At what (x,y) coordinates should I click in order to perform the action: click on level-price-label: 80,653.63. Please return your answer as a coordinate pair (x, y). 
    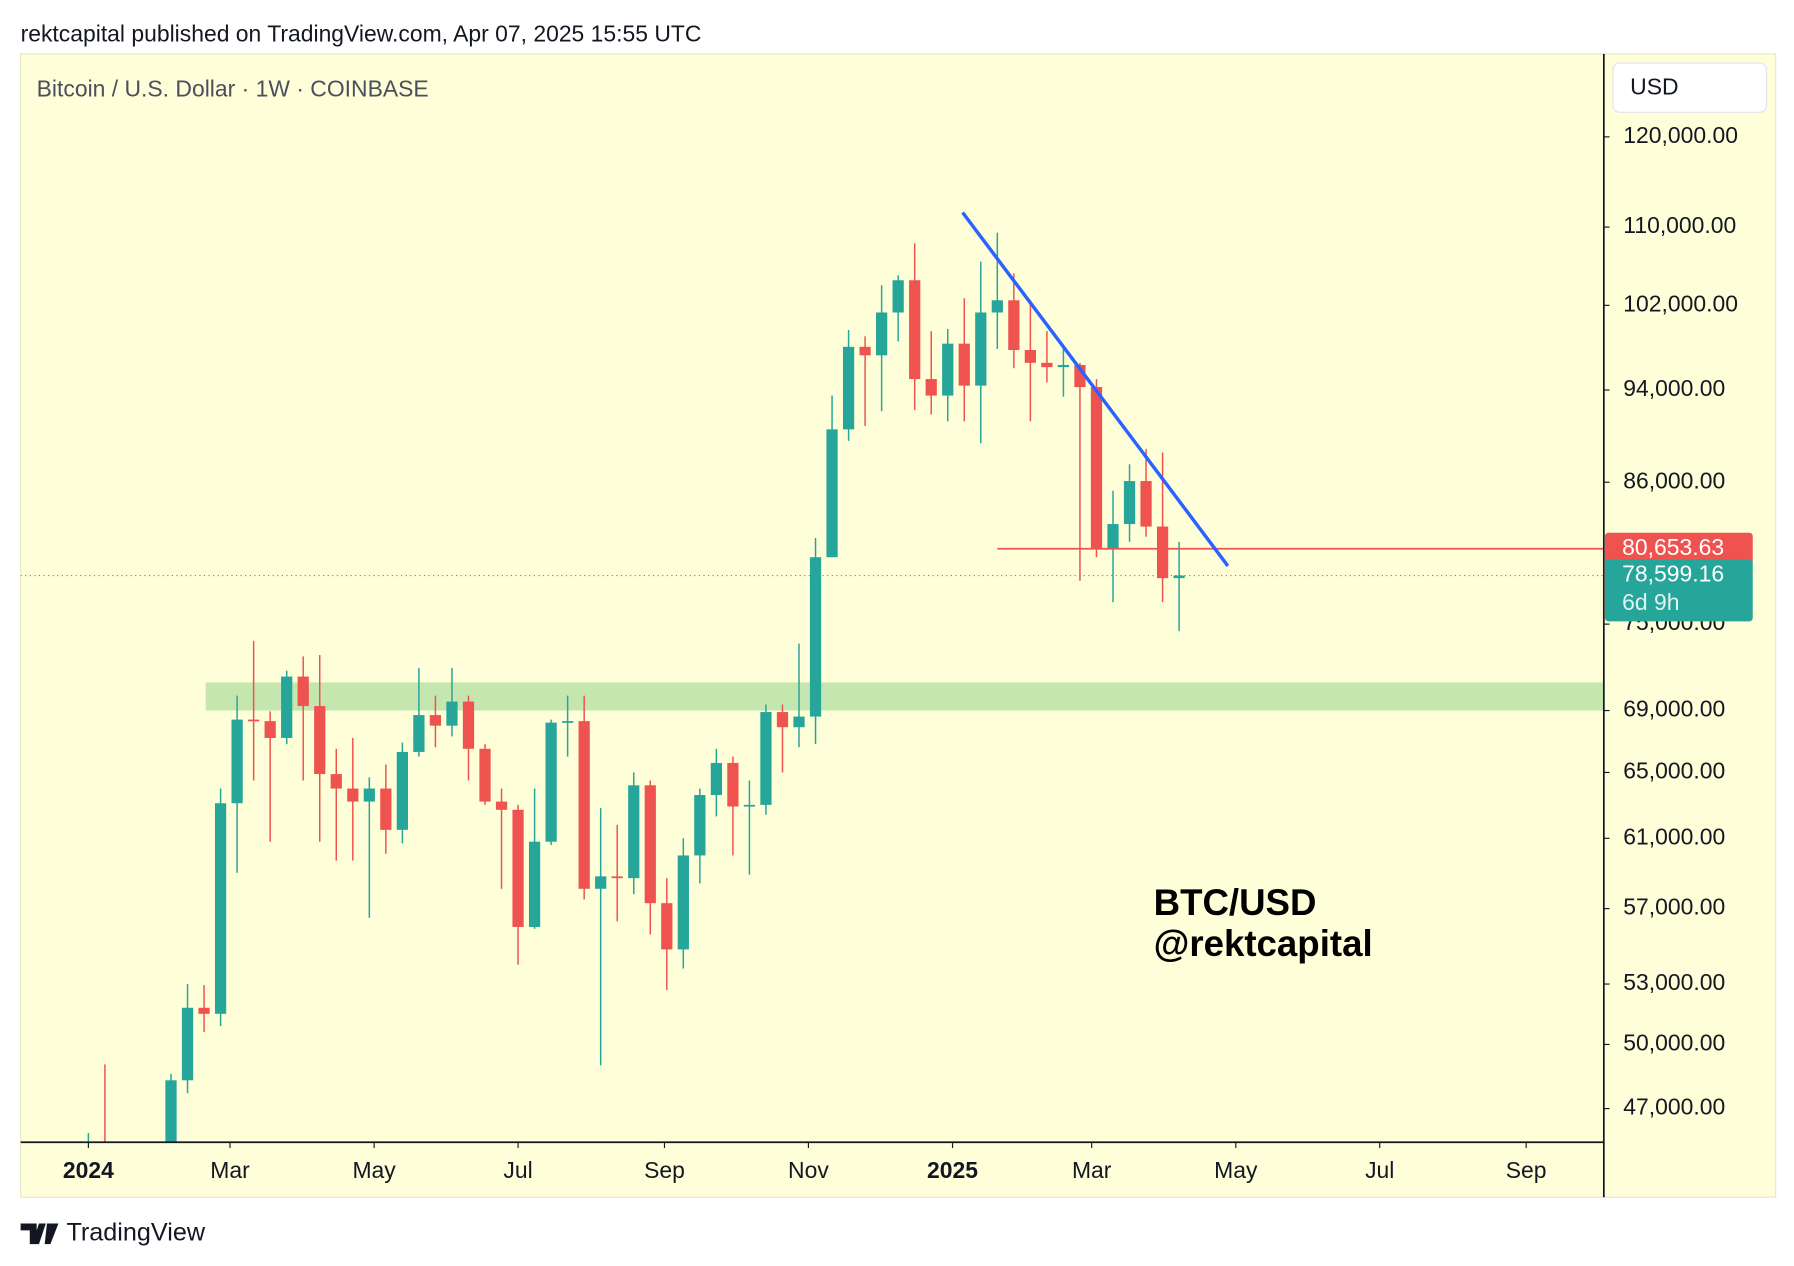
    Looking at the image, I should click on (1673, 547).